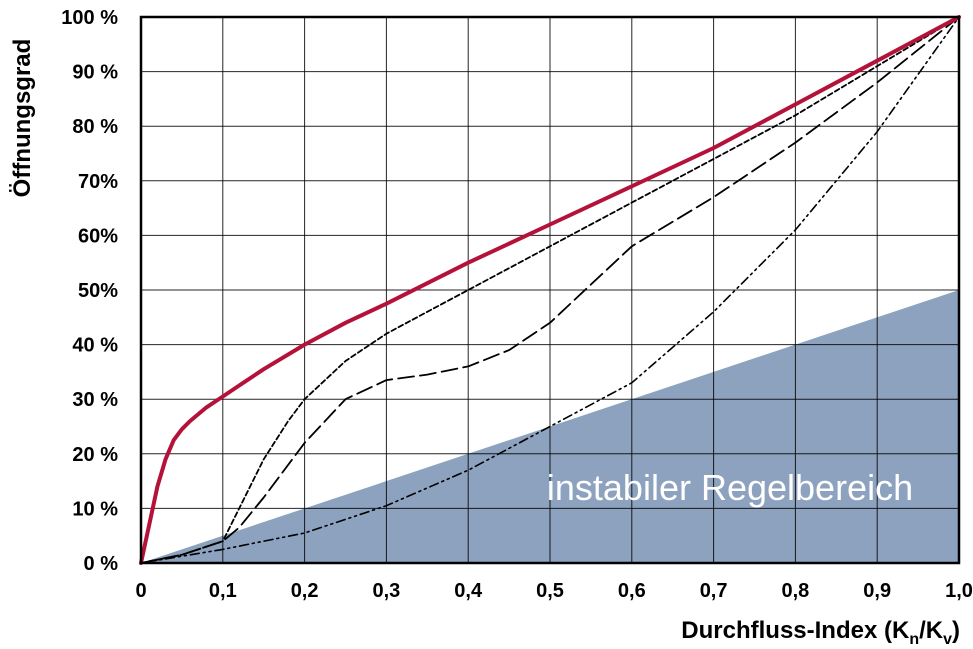  What do you see at coordinates (98, 182) in the screenshot?
I see `y-tick-label-7: 70%` at bounding box center [98, 182].